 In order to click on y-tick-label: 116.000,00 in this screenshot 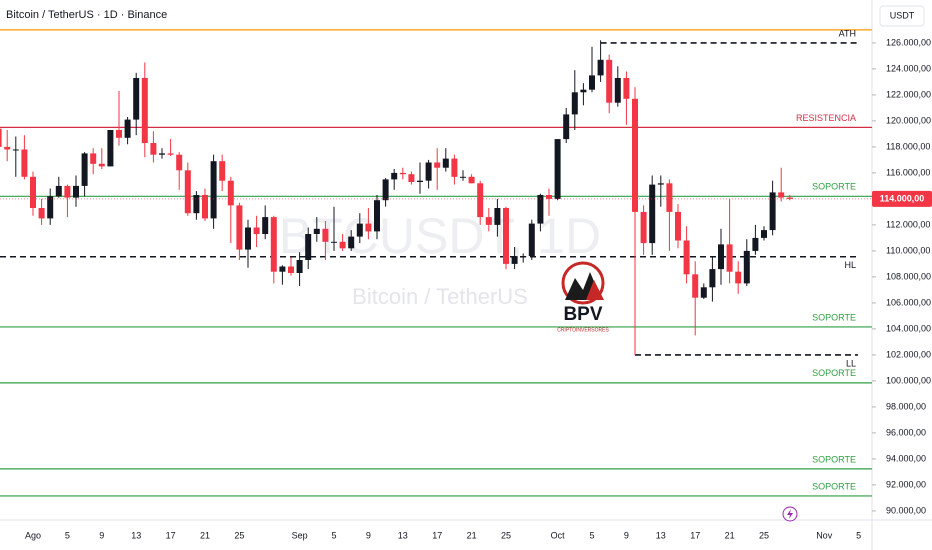, I will do `click(908, 172)`.